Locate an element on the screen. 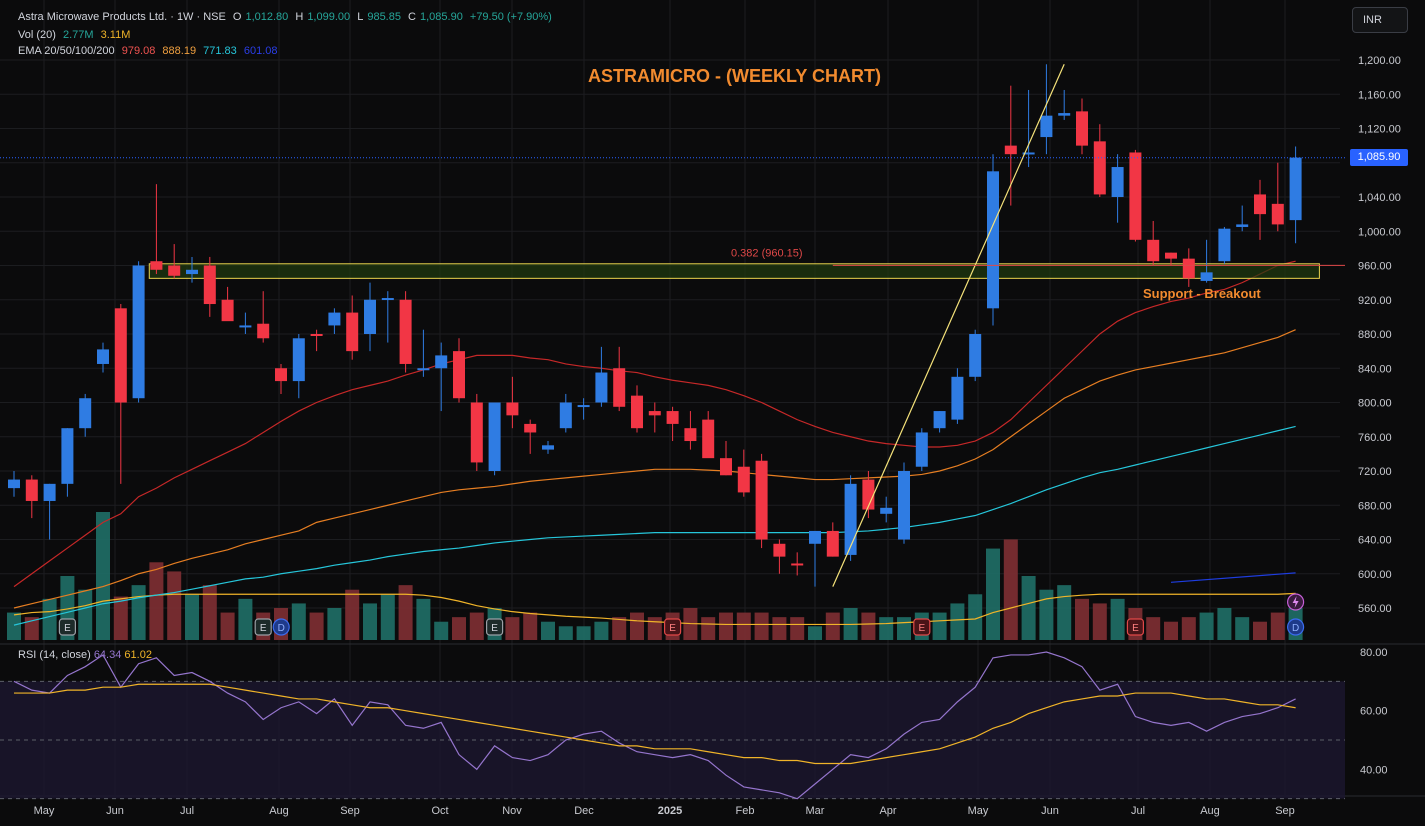 Image resolution: width=1425 pixels, height=826 pixels. low-value: 985.85 is located at coordinates (384, 17).